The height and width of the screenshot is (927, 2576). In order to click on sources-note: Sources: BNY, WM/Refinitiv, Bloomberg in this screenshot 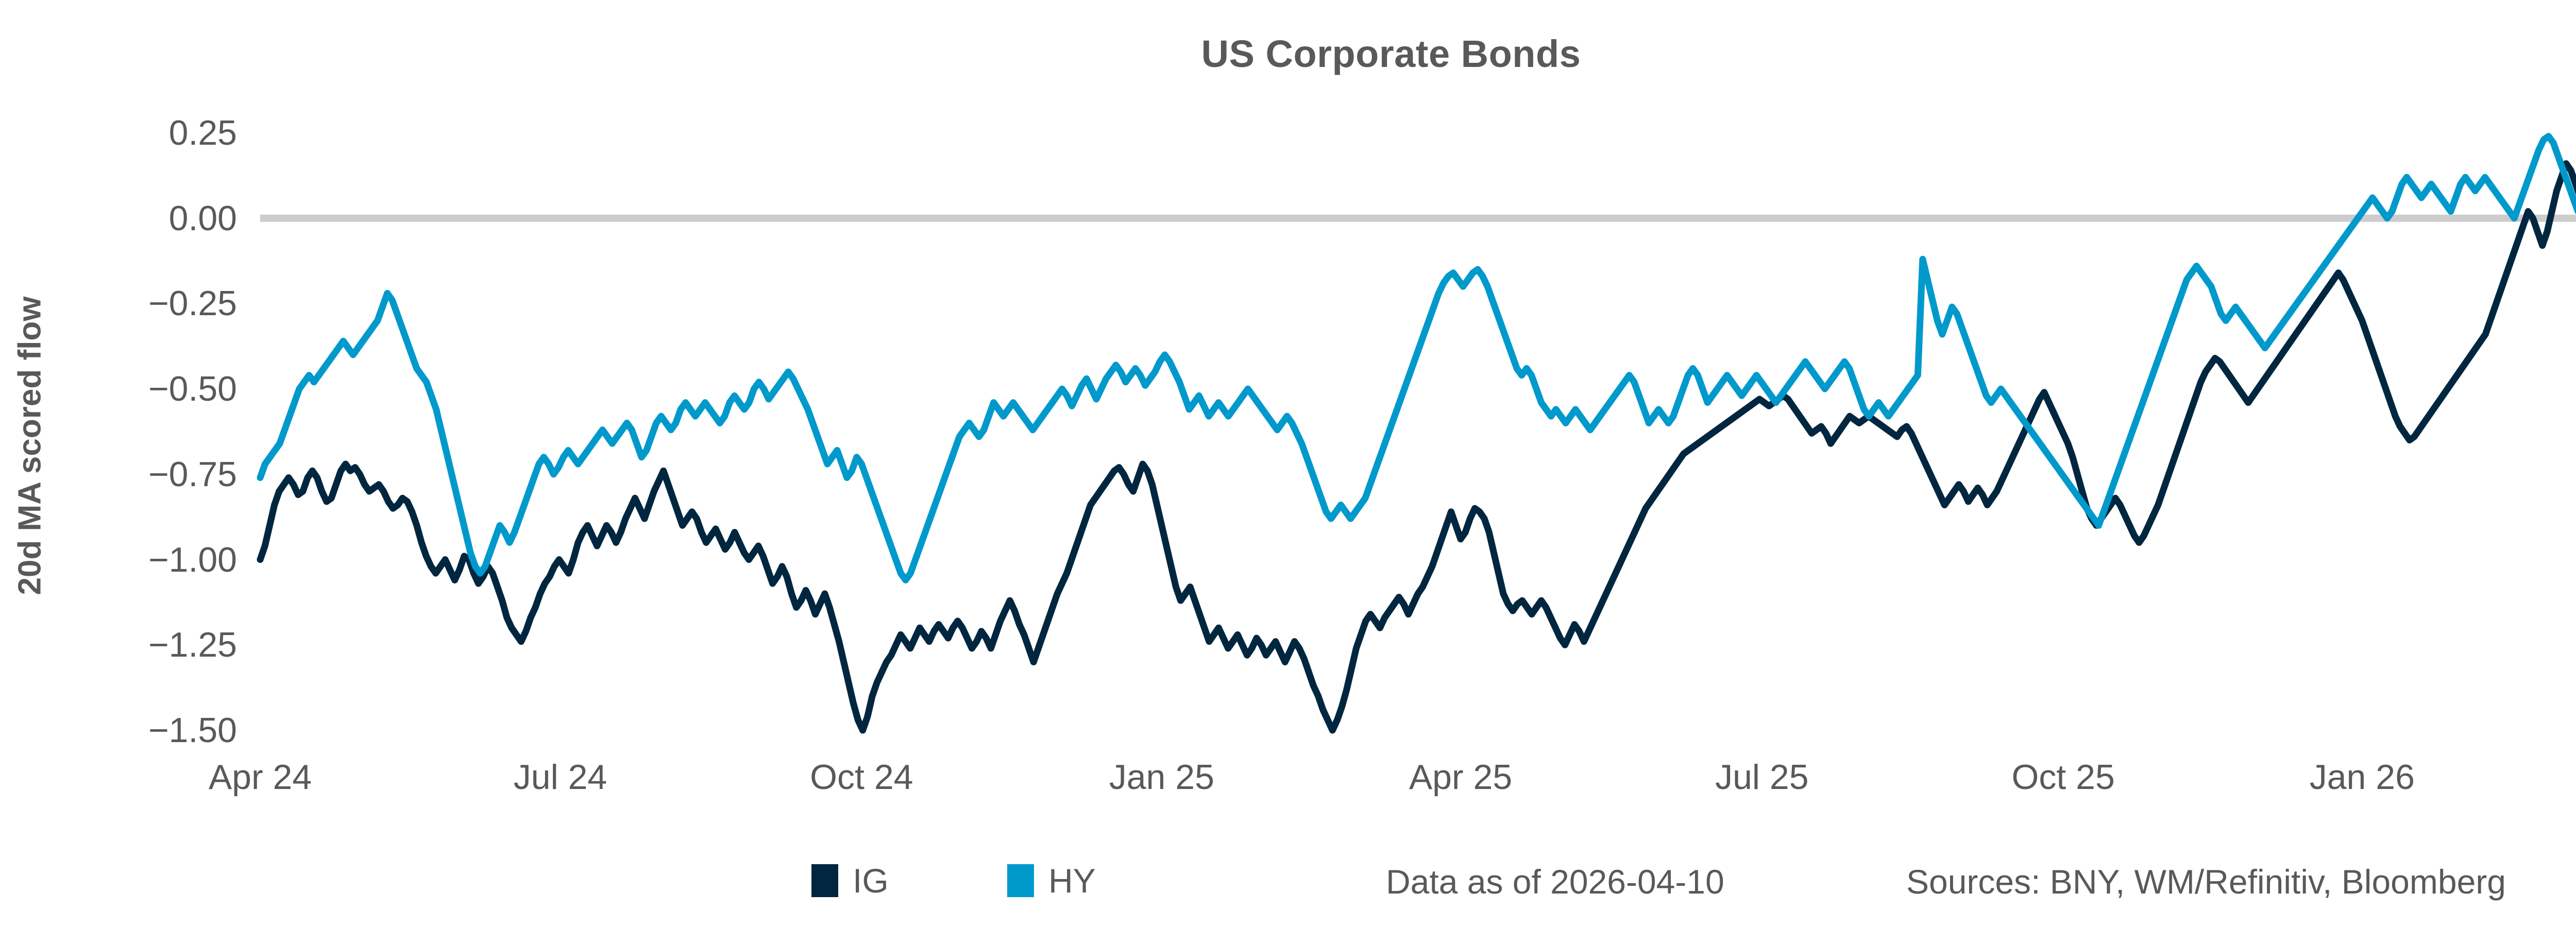, I will do `click(2206, 882)`.